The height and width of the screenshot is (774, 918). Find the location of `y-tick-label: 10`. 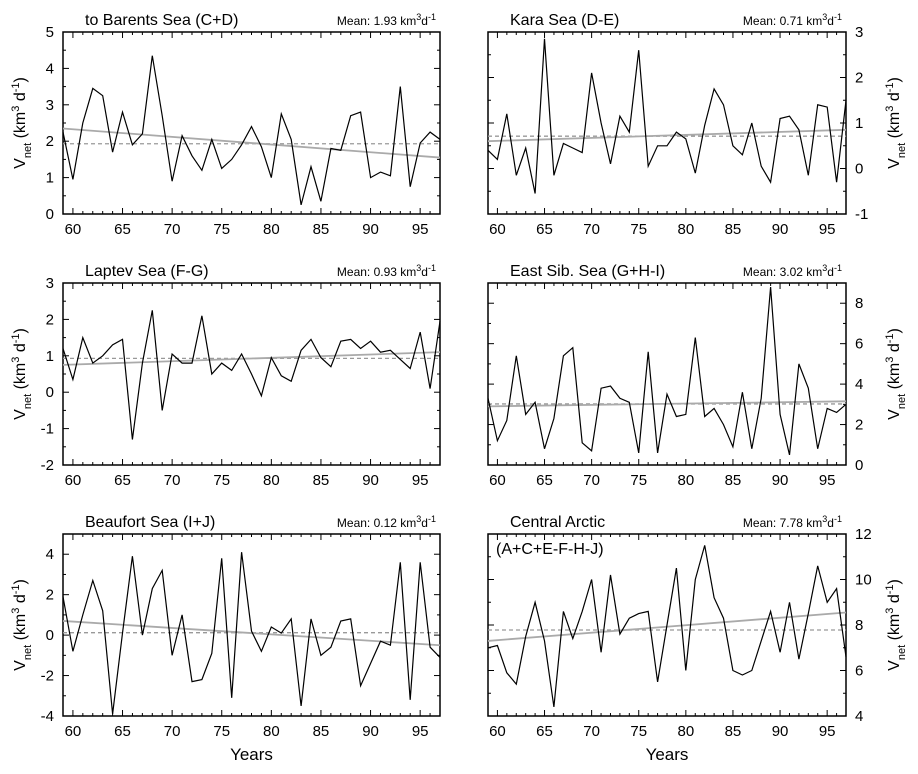

y-tick-label: 10 is located at coordinates (863, 580).